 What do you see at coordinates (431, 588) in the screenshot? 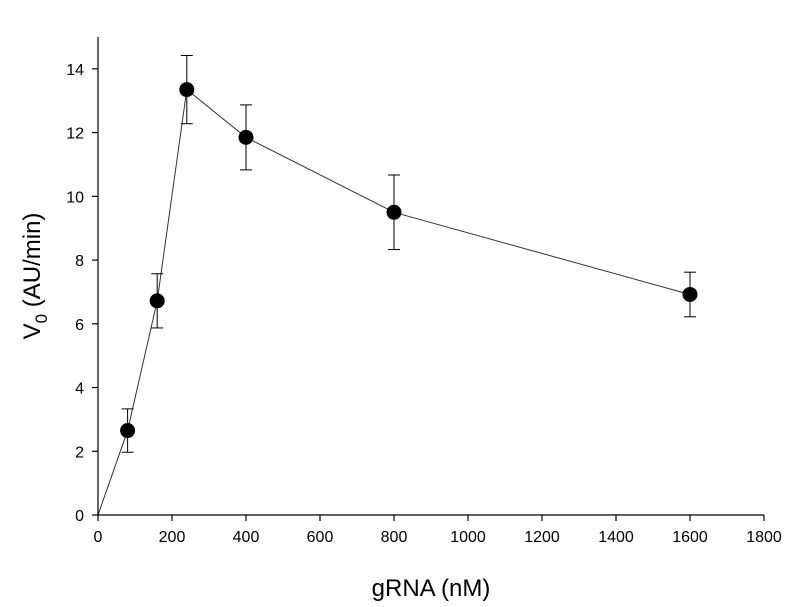
I see `x-axis-title: gRNA (nM)` at bounding box center [431, 588].